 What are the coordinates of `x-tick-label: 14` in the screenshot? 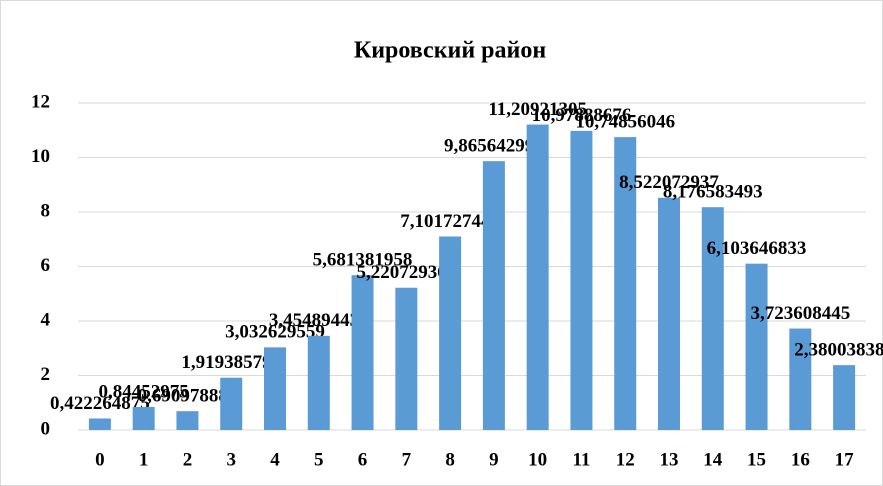 It's located at (713, 459).